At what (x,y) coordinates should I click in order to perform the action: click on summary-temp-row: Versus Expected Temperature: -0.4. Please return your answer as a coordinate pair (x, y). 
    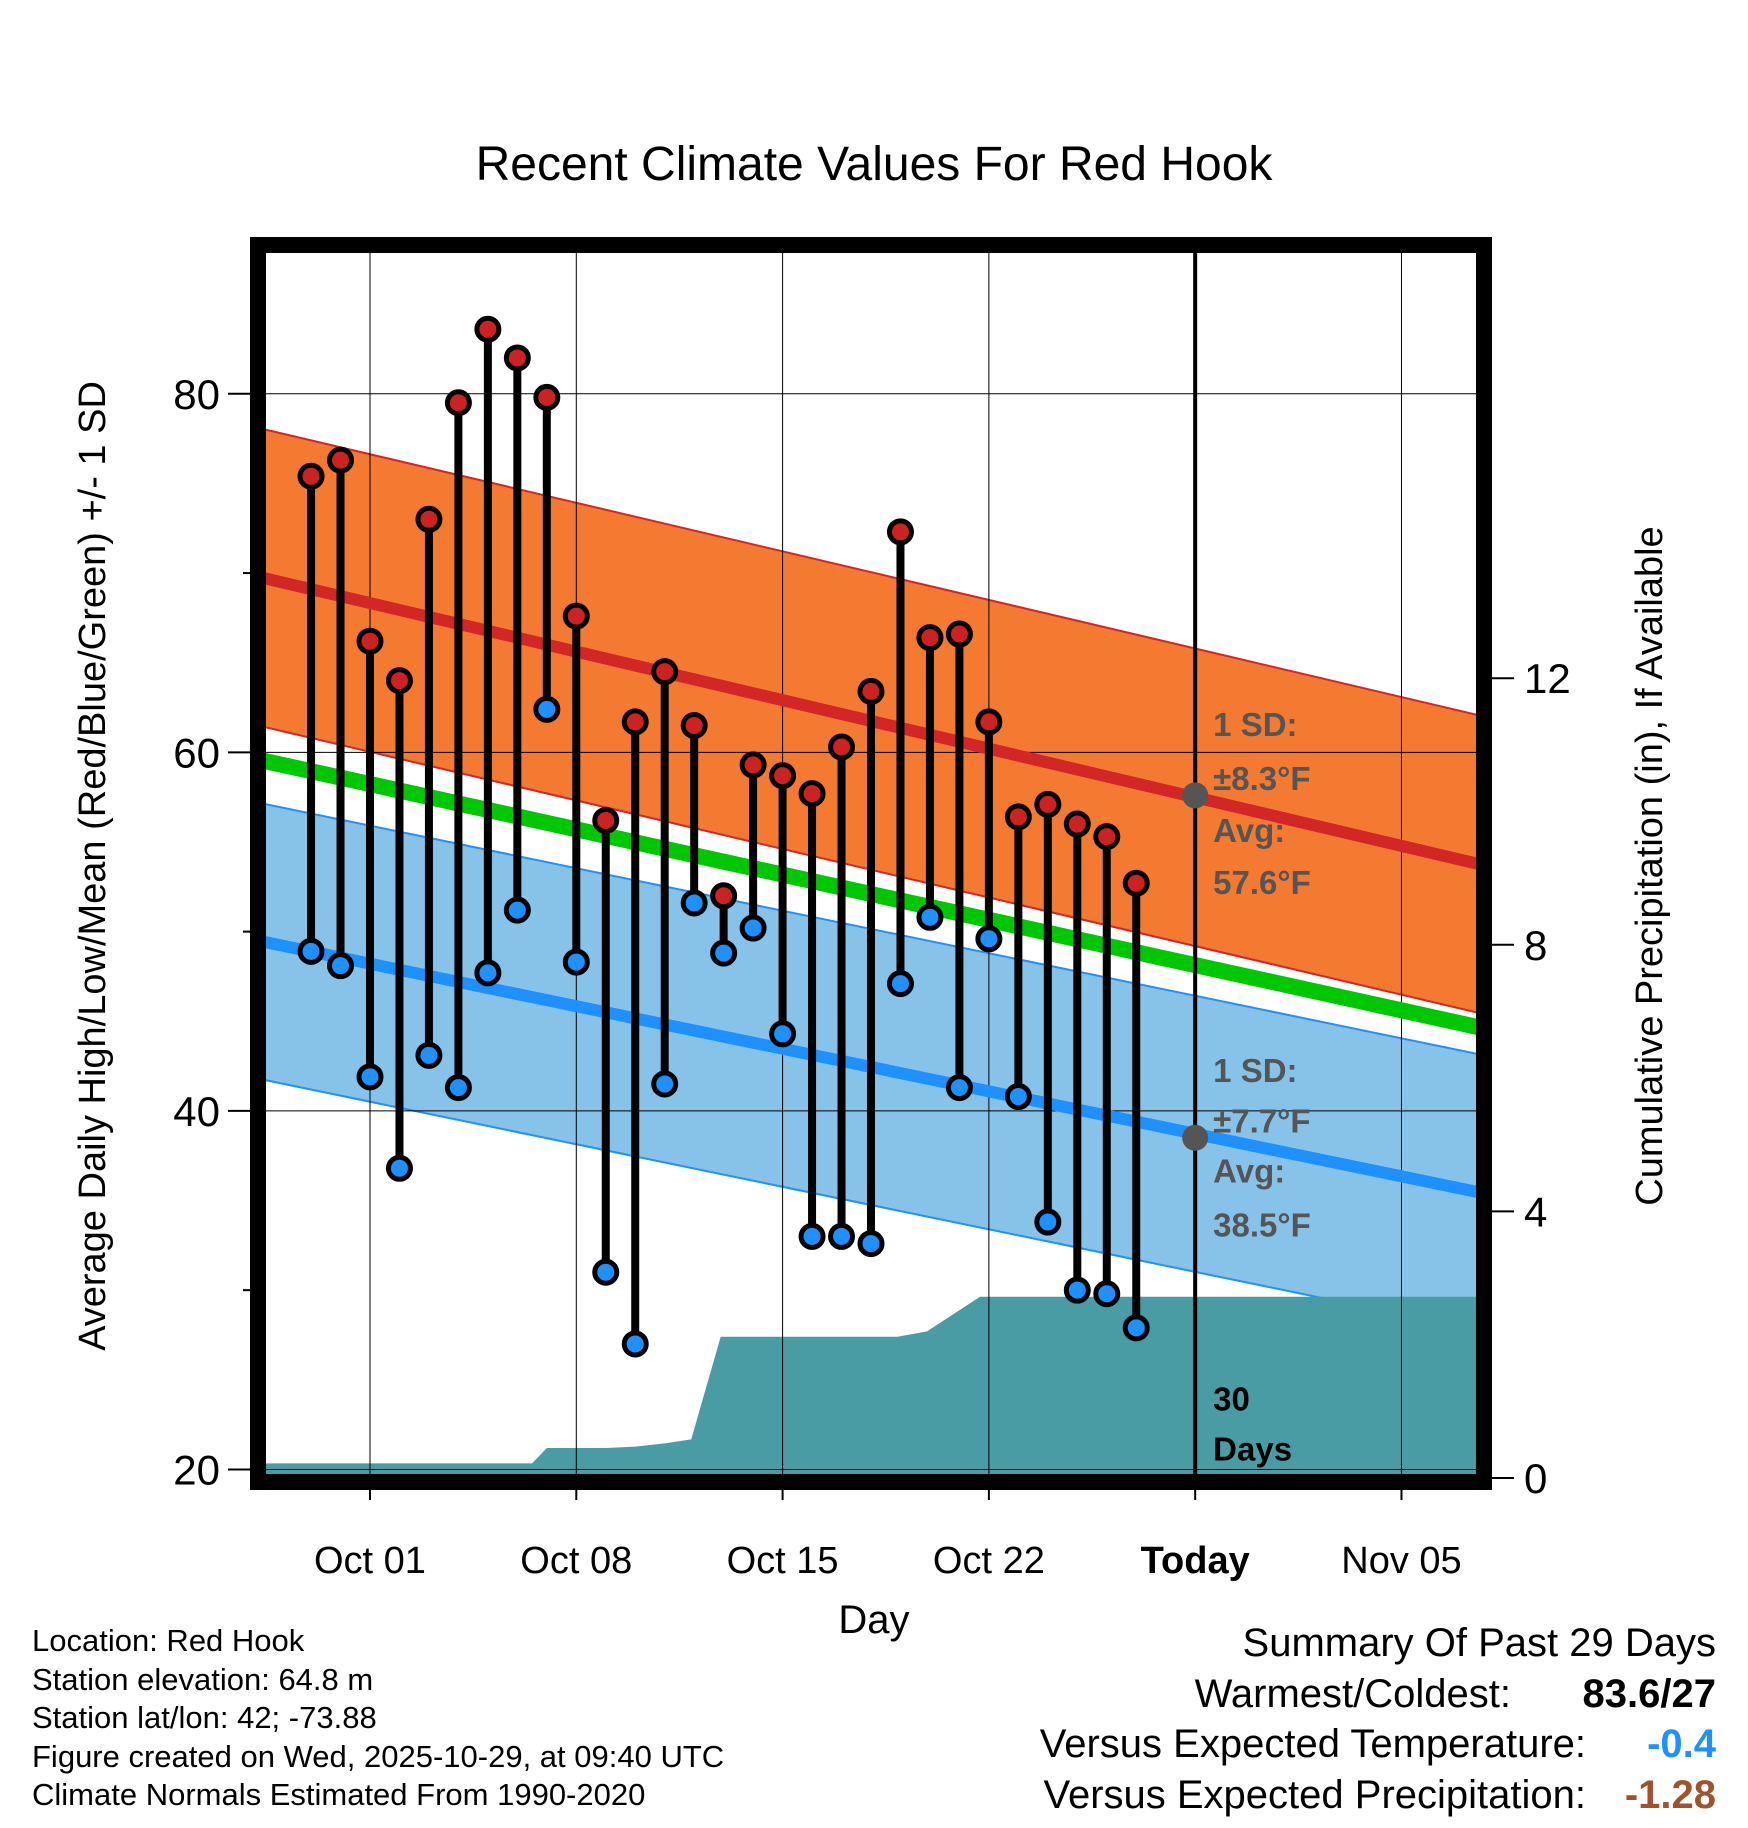
    Looking at the image, I should click on (1378, 1744).